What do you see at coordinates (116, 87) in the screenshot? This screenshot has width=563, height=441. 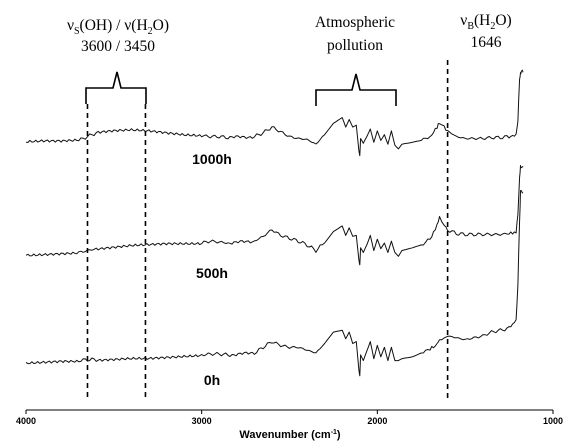 I see `brace-oh` at bounding box center [116, 87].